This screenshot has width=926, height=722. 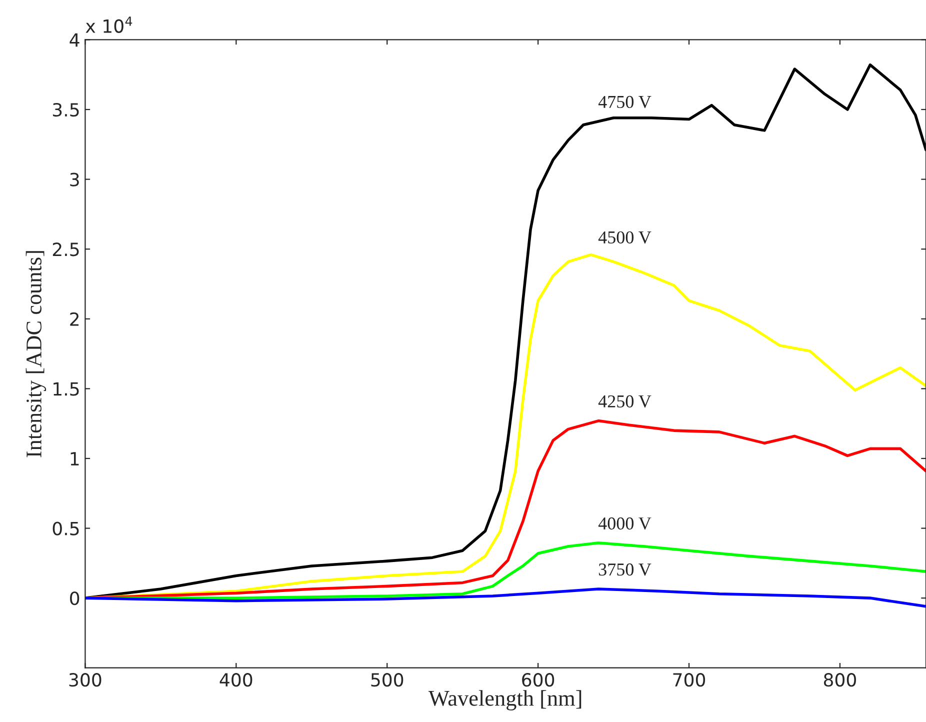 What do you see at coordinates (74, 319) in the screenshot?
I see `y-tick-label: 2` at bounding box center [74, 319].